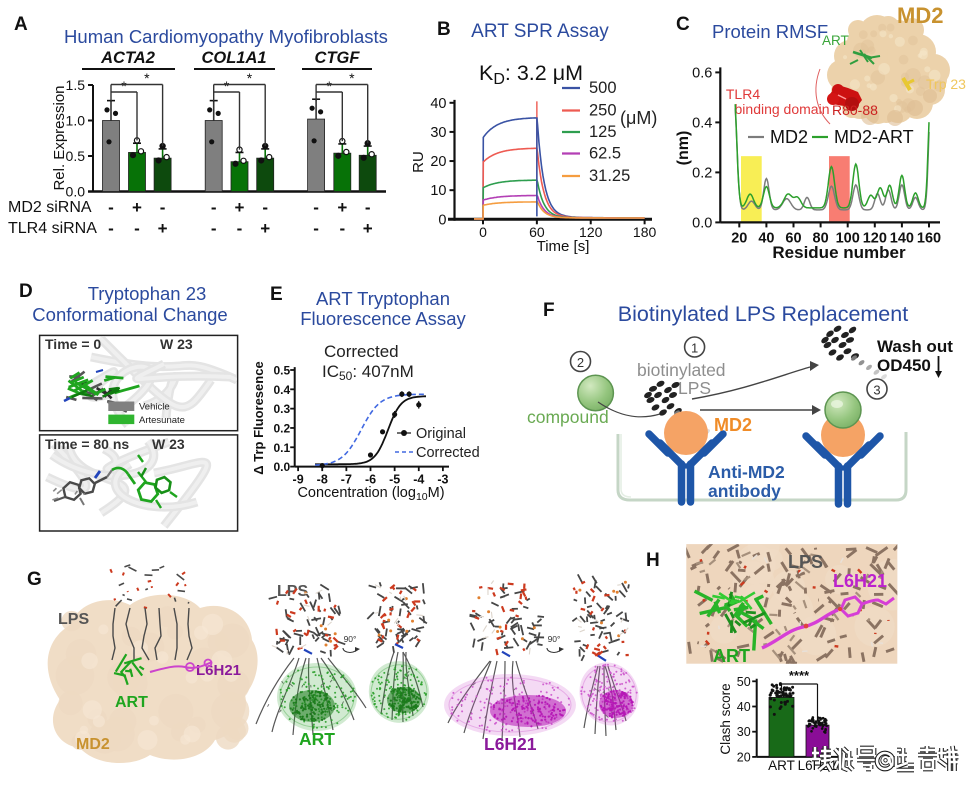 The image size is (972, 788). I want to click on svg-text: Original, so click(441, 434).